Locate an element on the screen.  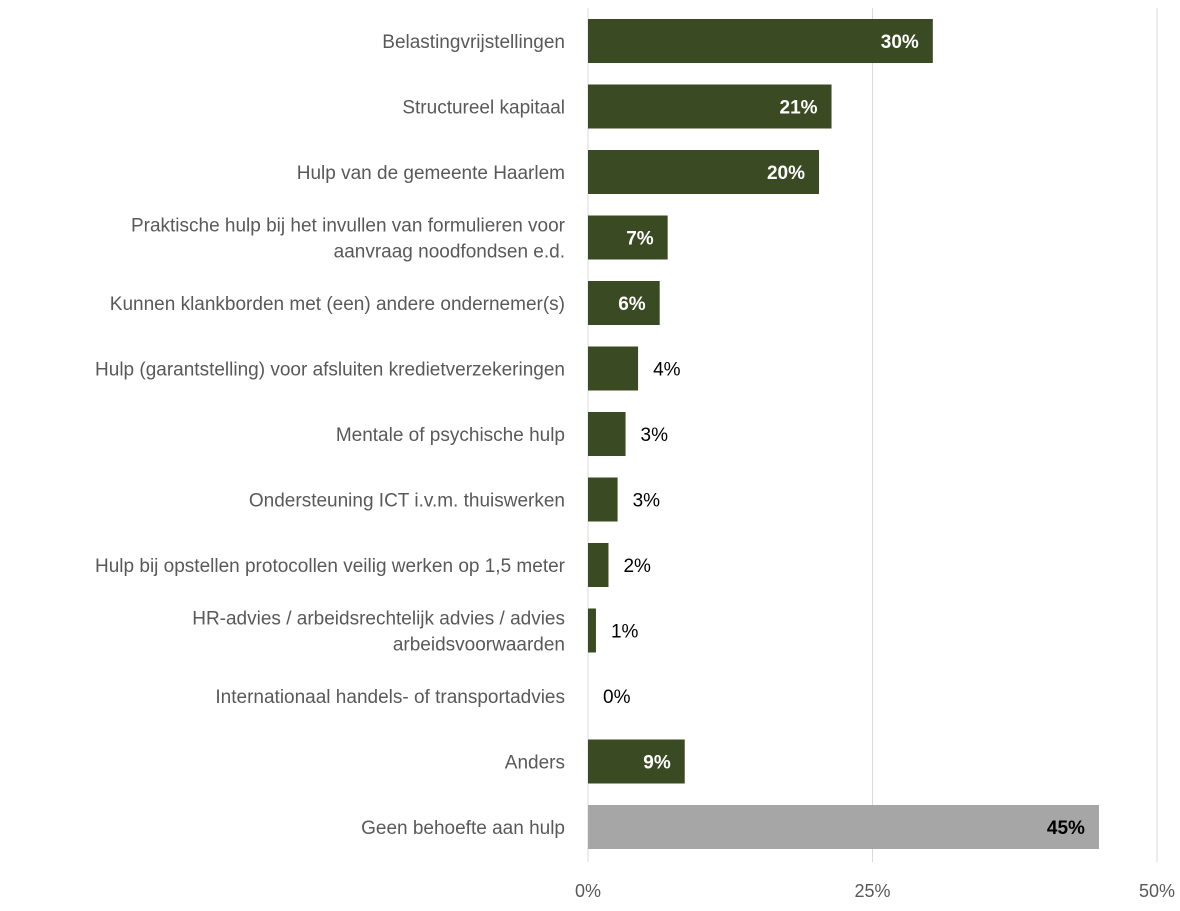
category-label: Mentale of psychische hulp is located at coordinates (450, 435).